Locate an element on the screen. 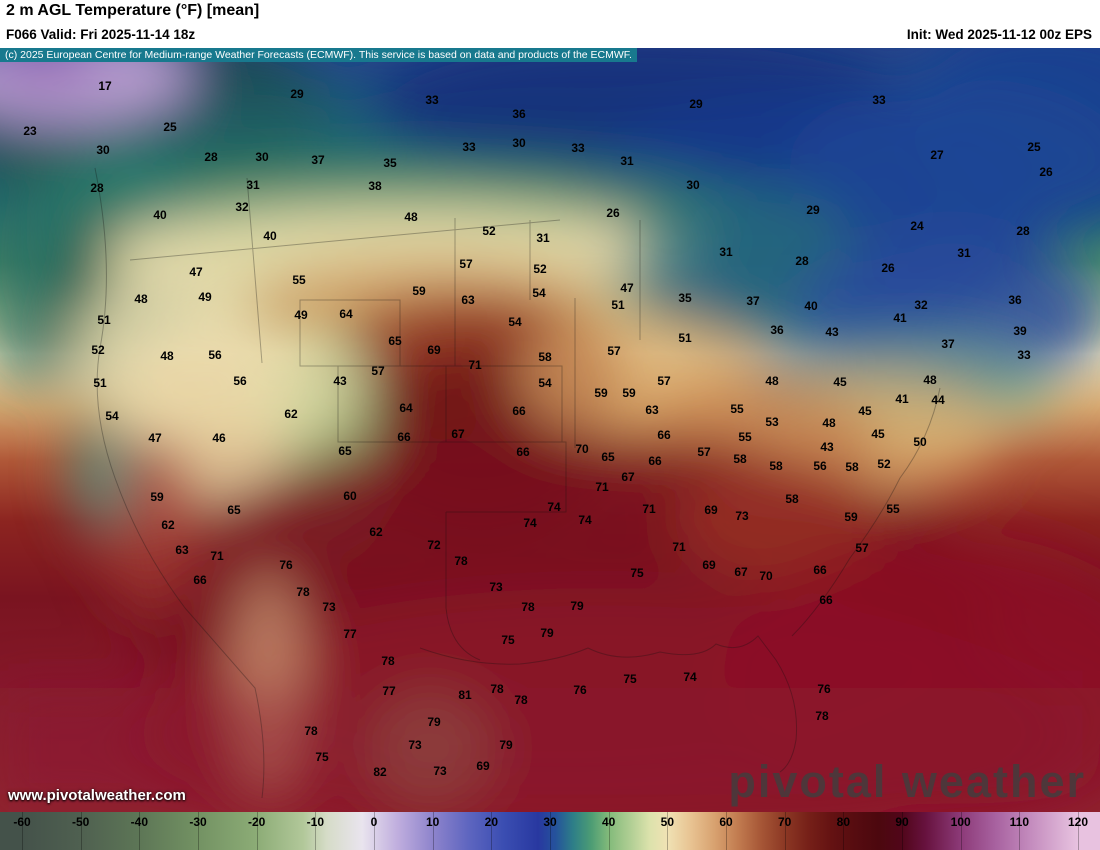 This screenshot has height=850, width=1100. site-url: www.pivotalweather.com is located at coordinates (97, 795).